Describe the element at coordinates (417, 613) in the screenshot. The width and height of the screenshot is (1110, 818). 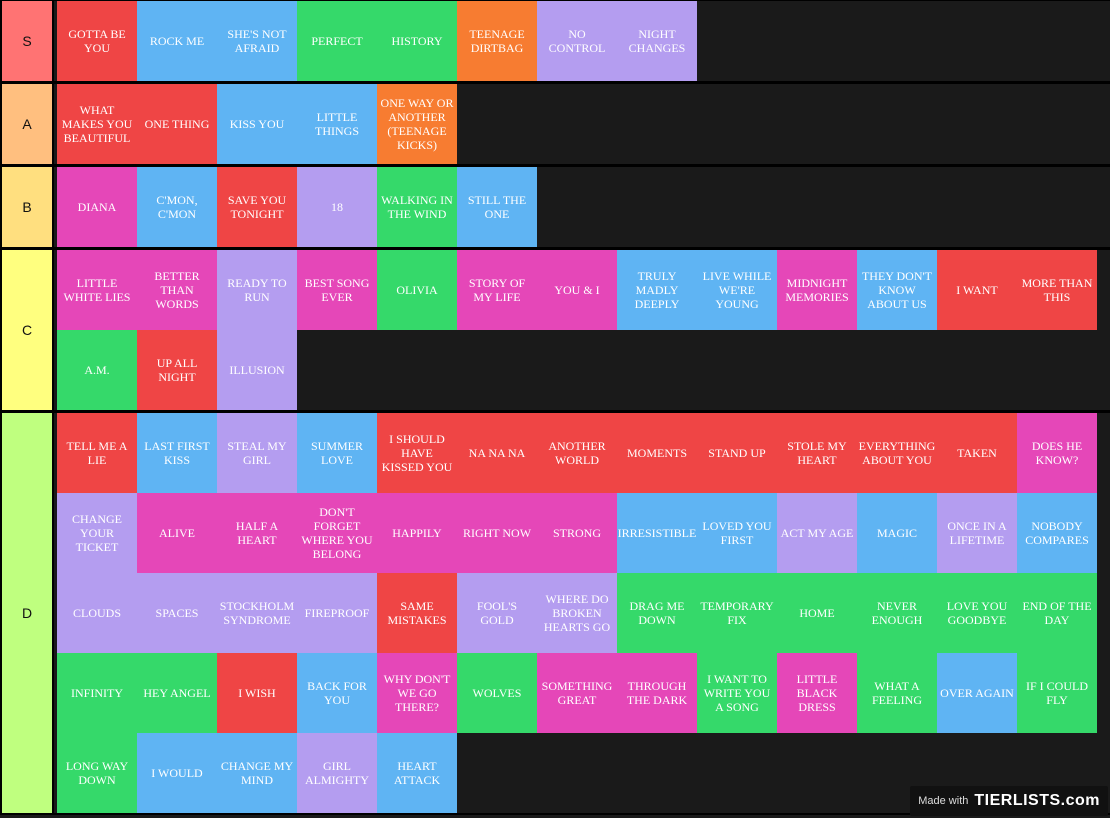
I see `song-card: SAME MISTAKES` at that location.